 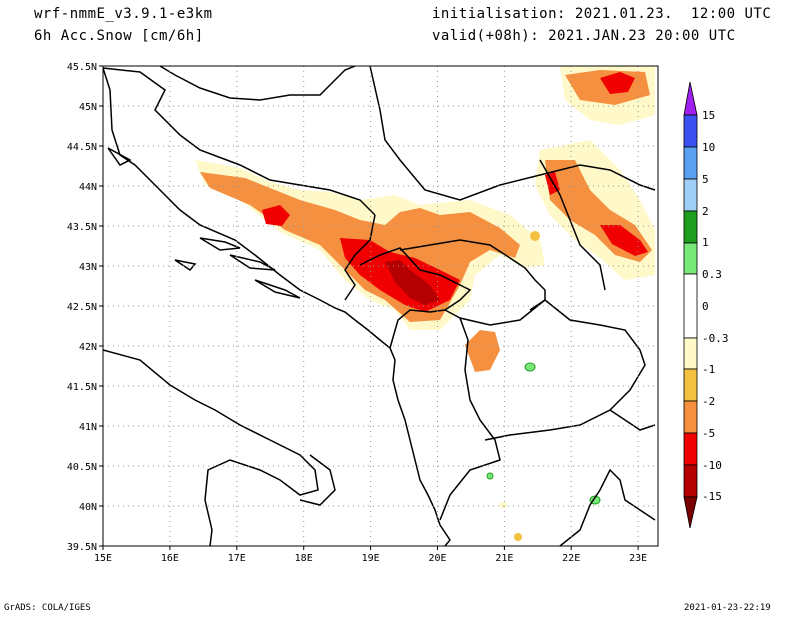 I want to click on border-bulgaria-greece, so click(x=632, y=420).